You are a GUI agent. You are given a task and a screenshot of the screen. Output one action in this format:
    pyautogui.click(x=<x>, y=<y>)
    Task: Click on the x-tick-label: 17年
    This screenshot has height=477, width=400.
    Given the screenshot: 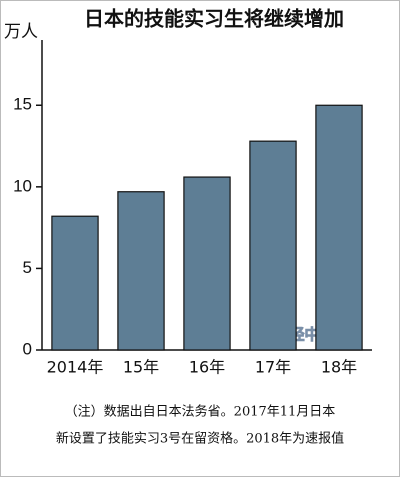 What is the action you would take?
    pyautogui.click(x=273, y=367)
    